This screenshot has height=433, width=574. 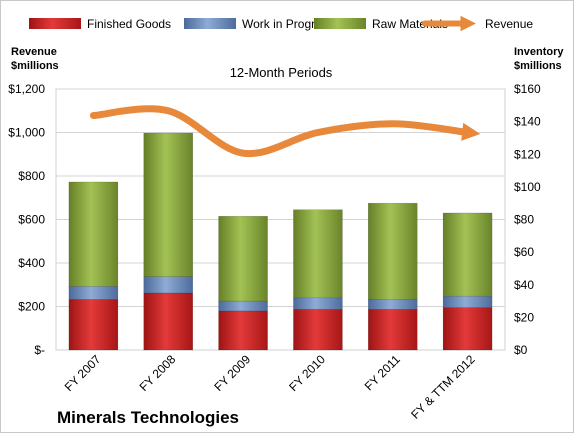 I want to click on right-axis-title-line2: $millions, so click(x=538, y=66).